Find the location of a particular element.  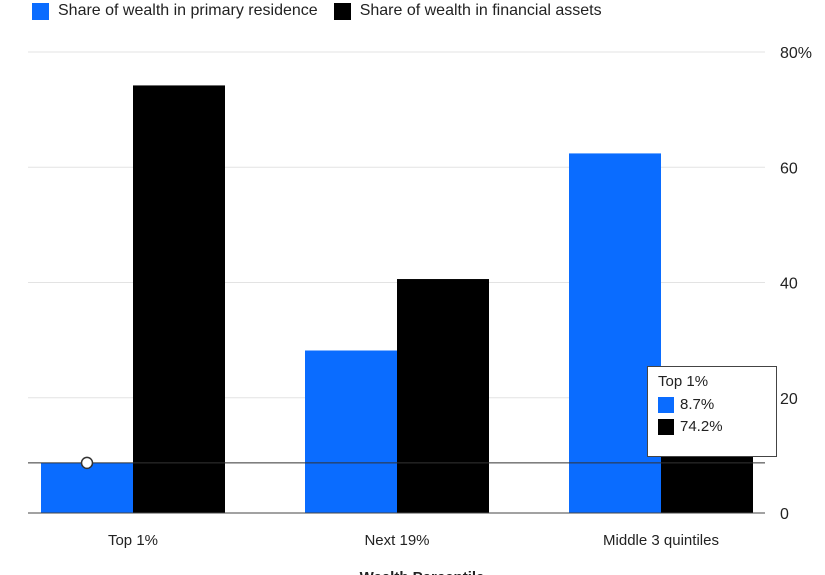

tooltip-title: Top 1% is located at coordinates (683, 381).